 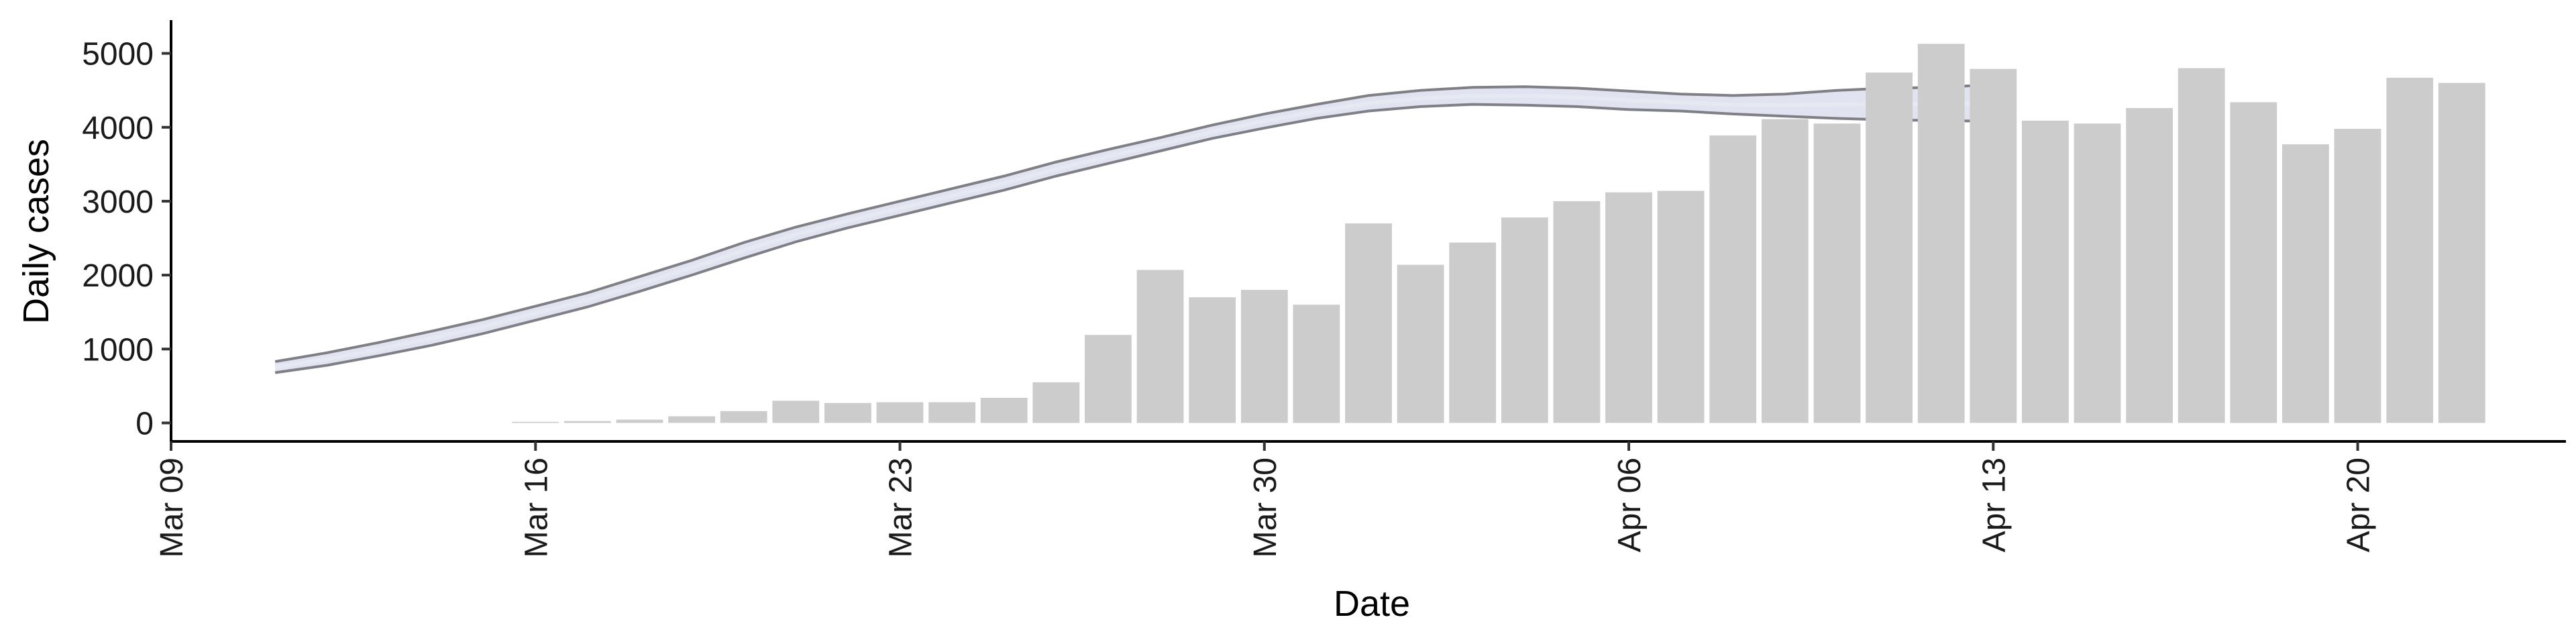 I want to click on y-tick-label: 4000, so click(x=118, y=128).